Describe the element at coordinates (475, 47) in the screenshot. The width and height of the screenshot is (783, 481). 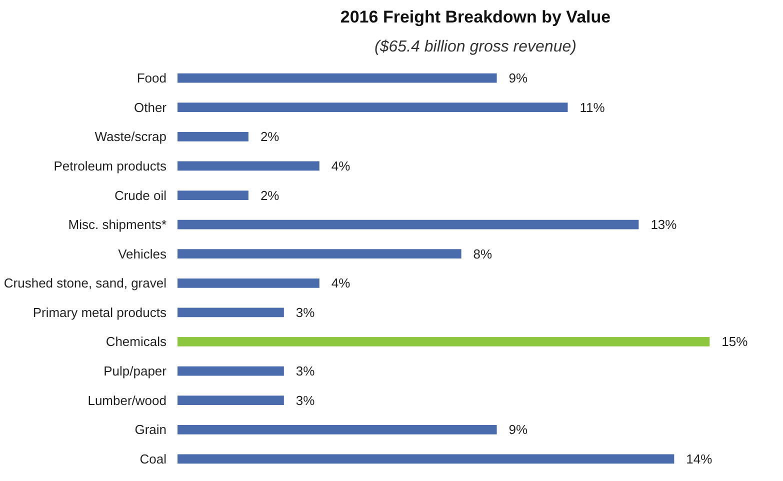
I see `chart-subtitle: ($65.4 billion gross revenue)` at that location.